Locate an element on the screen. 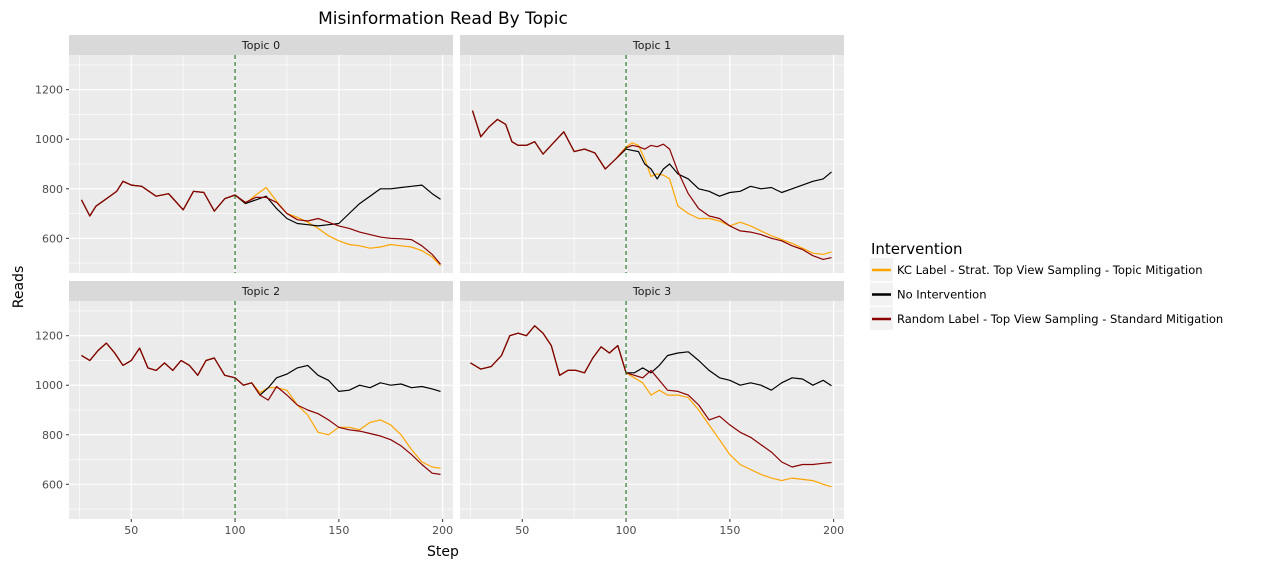 The width and height of the screenshot is (1270, 569). facet-panel: Topic 3 50 100 150 200 is located at coordinates (652, 409).